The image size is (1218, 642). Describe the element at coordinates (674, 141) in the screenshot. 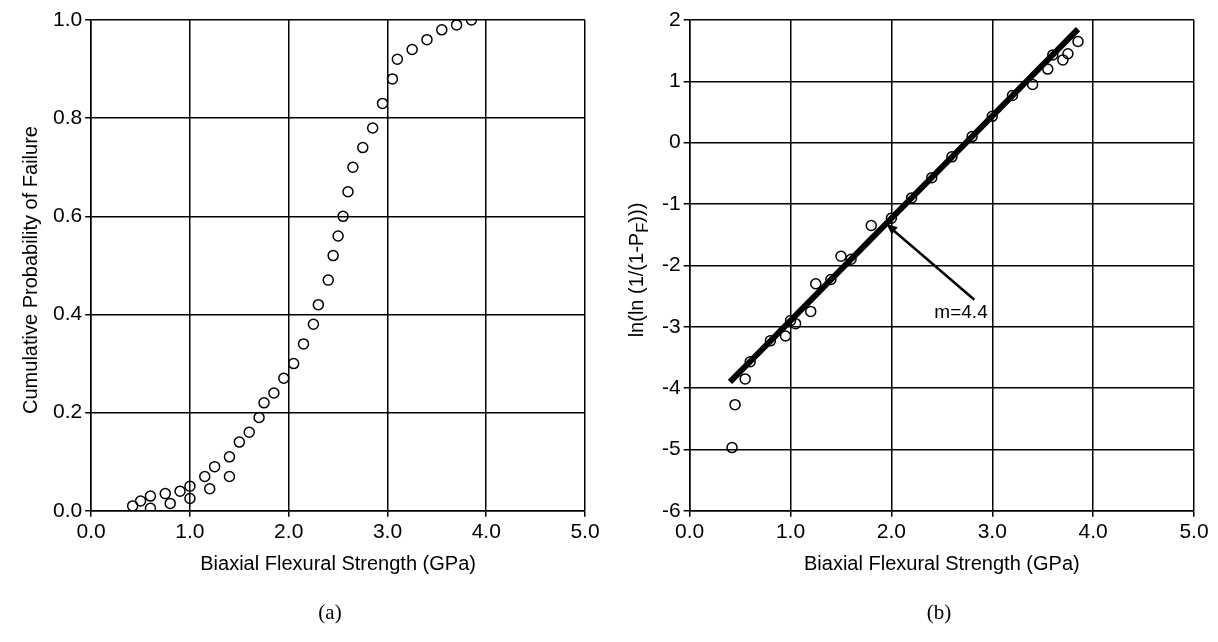

I see `y-tick-label: 0` at that location.